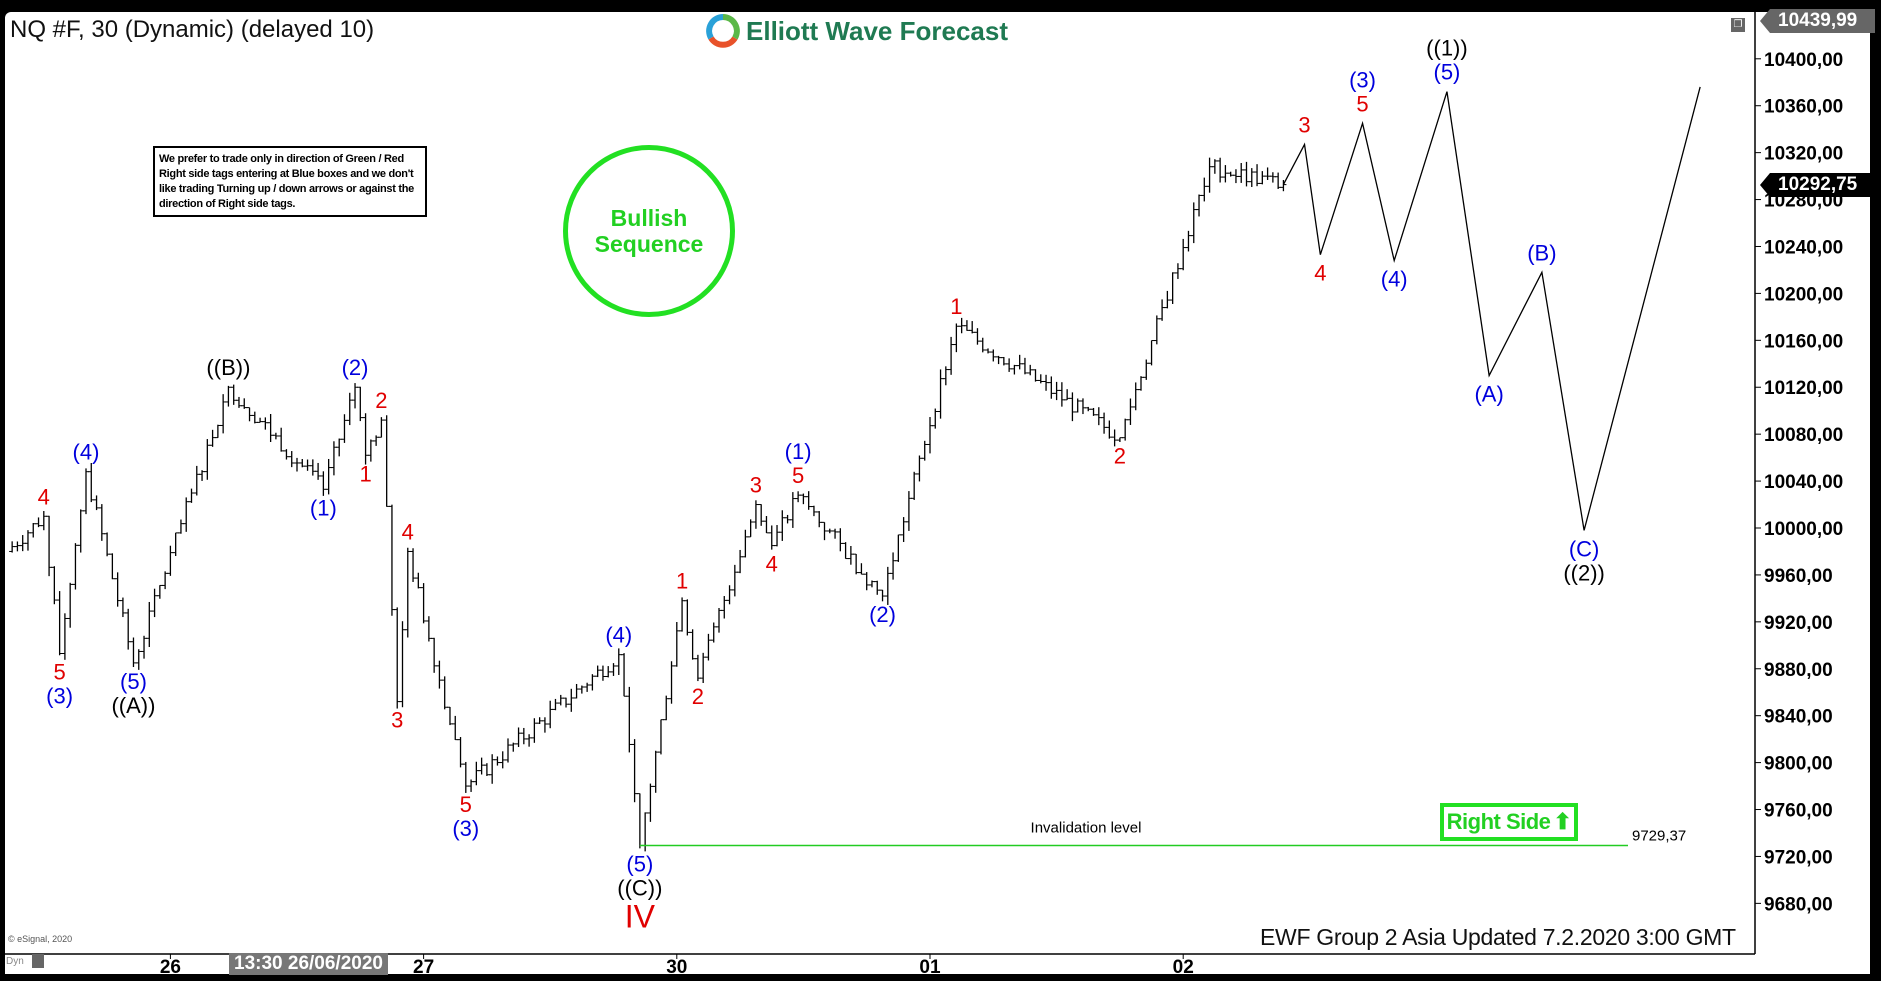 The image size is (1881, 981). What do you see at coordinates (1798, 576) in the screenshot?
I see `y-tick-label: 9960,00` at bounding box center [1798, 576].